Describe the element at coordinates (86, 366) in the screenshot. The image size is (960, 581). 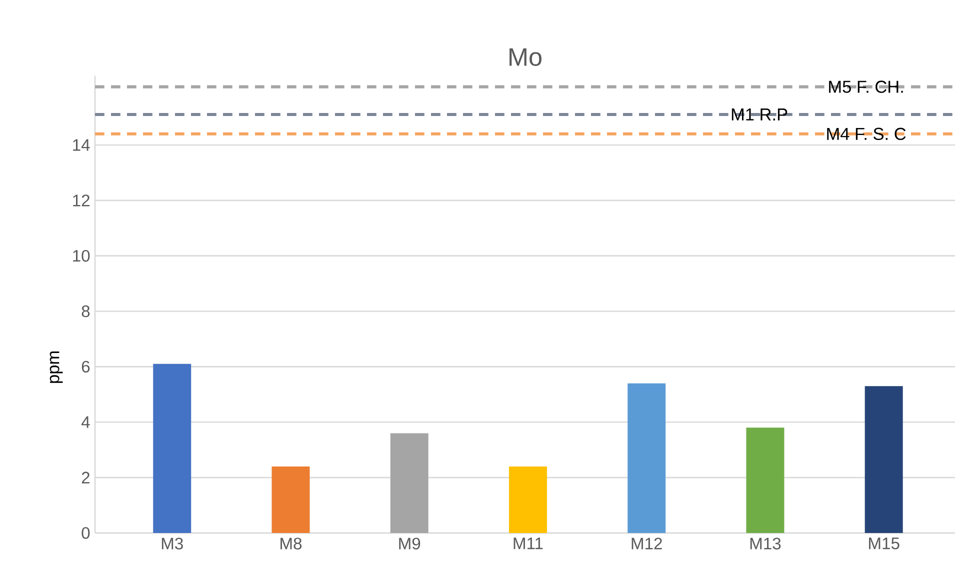
I see `y-tick-label: 6` at that location.